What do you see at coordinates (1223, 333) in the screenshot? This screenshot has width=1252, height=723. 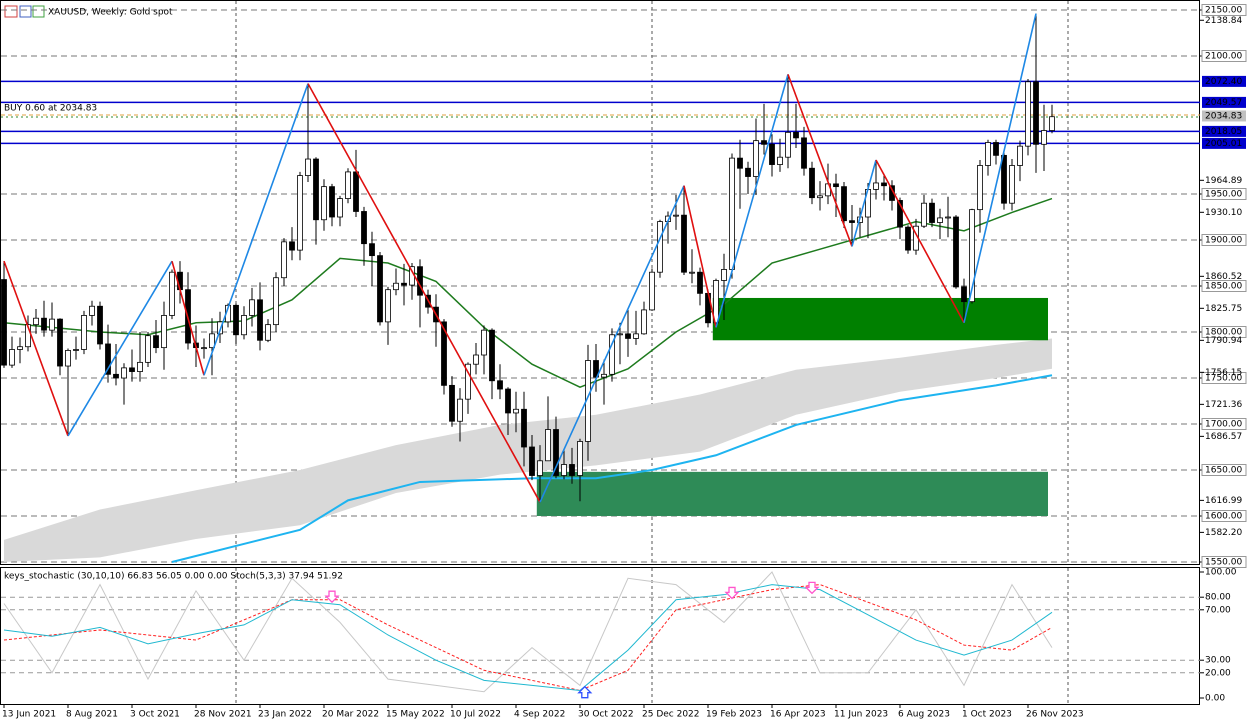 I see `y-tick-label: 1800.00` at bounding box center [1223, 333].